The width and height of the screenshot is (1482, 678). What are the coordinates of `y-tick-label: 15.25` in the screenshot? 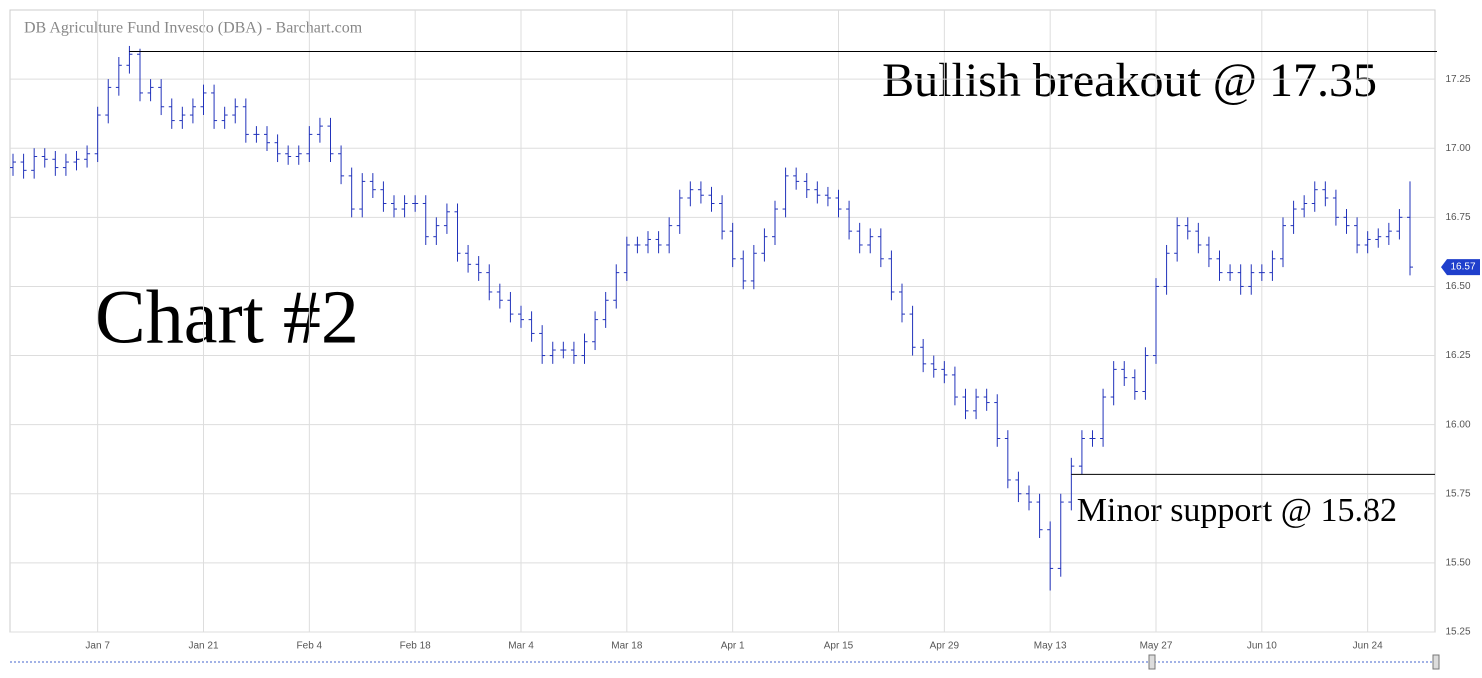 It's located at (1457, 632).